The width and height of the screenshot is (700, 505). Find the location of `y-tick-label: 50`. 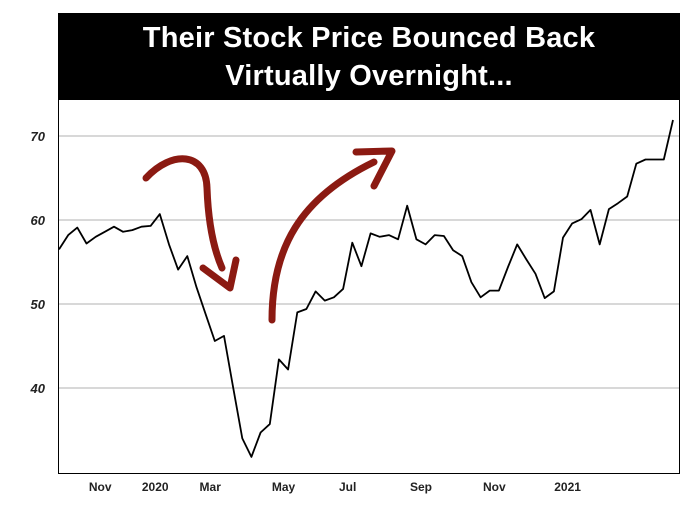

y-tick-label: 50 is located at coordinates (38, 304).